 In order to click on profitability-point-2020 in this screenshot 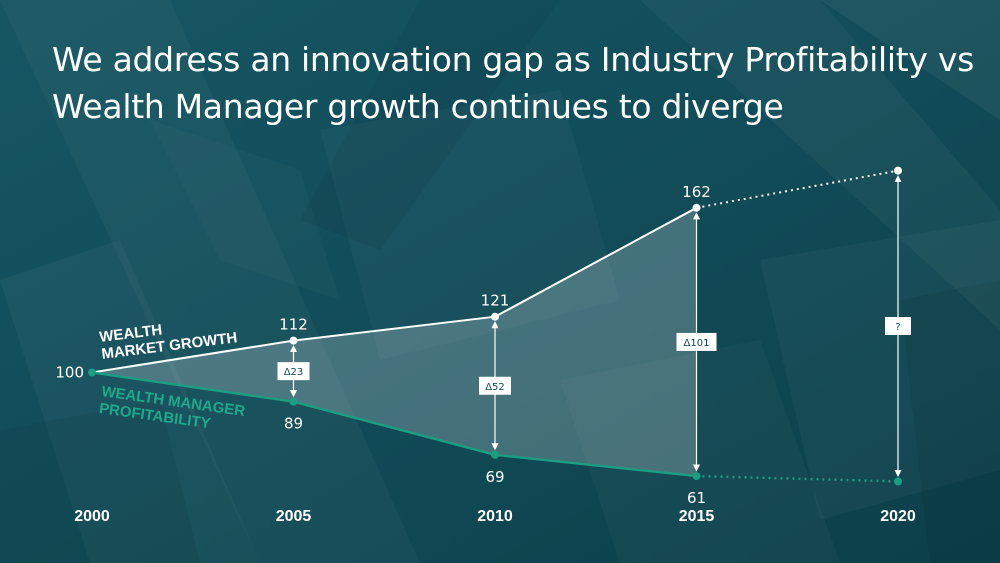, I will do `click(898, 481)`.